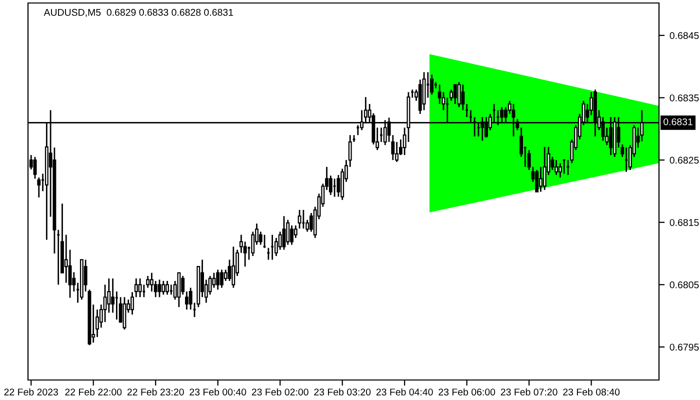 This screenshot has width=700, height=400. I want to click on y-tick-label: 0.6815, so click(684, 222).